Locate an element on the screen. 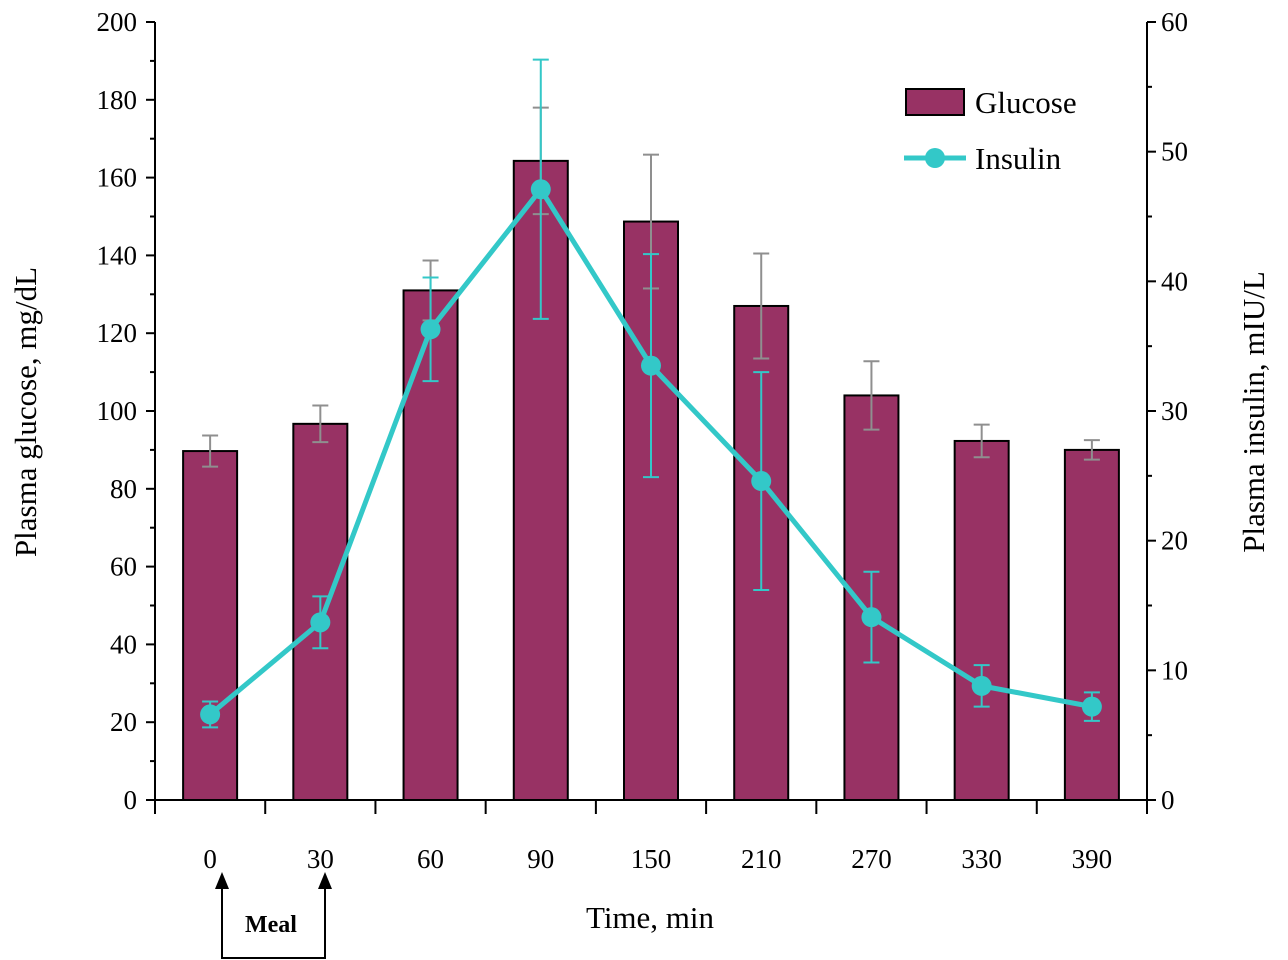 The height and width of the screenshot is (960, 1288). x-tick-label-330: 330 is located at coordinates (981, 859).